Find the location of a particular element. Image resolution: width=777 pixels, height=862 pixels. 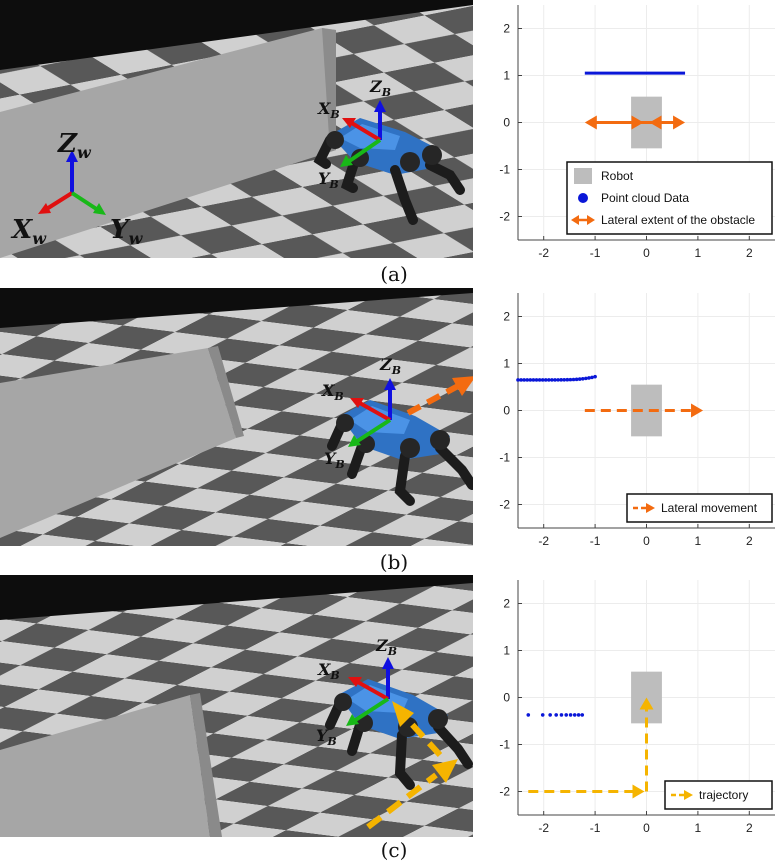

x-tick-label: 1 is located at coordinates (698, 828).